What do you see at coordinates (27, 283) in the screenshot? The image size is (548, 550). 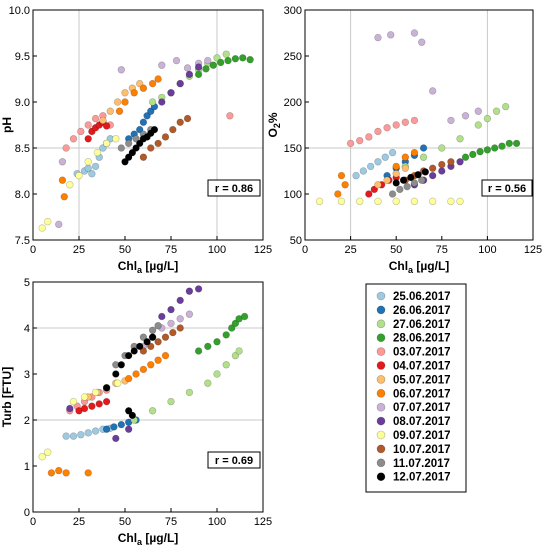 I see `y-tick-label: 5` at bounding box center [27, 283].